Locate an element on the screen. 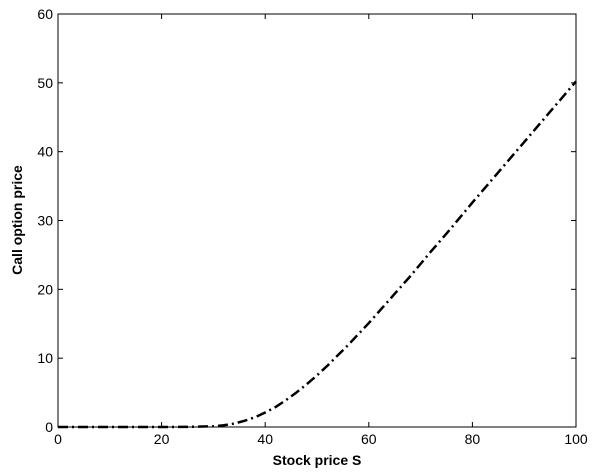  y-tick-label: 40 is located at coordinates (45, 152).